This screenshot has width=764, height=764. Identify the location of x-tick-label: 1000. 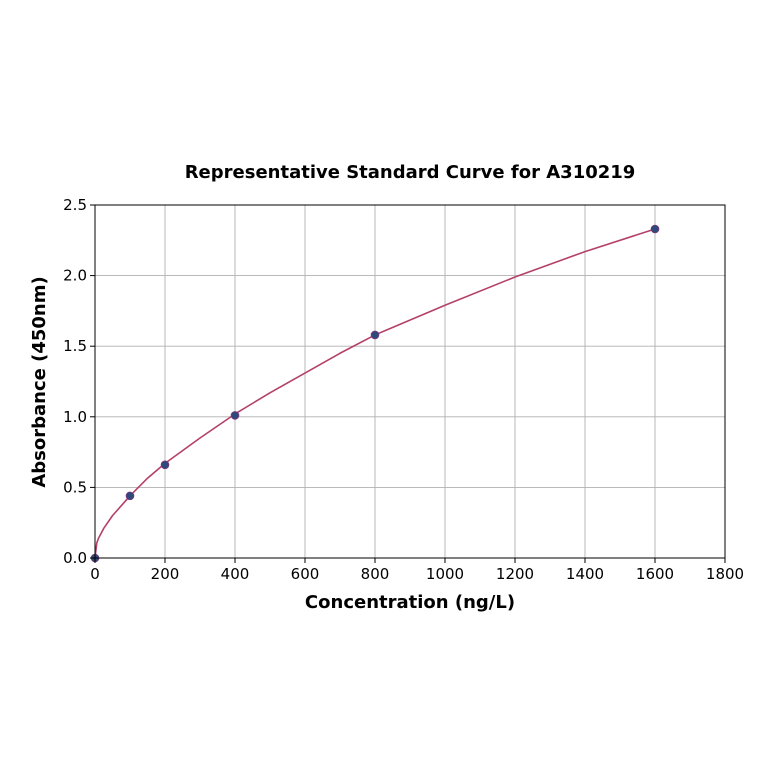
(445, 574).